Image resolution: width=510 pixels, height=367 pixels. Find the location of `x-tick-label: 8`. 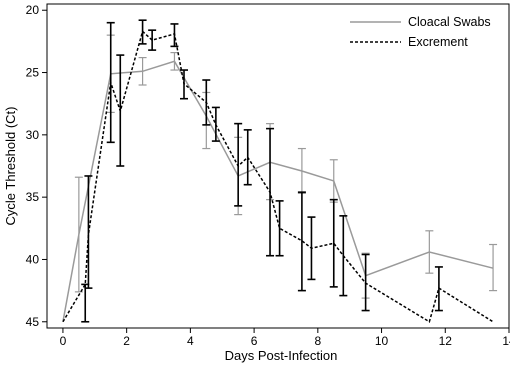

x-tick-label: 8 is located at coordinates (317, 341).